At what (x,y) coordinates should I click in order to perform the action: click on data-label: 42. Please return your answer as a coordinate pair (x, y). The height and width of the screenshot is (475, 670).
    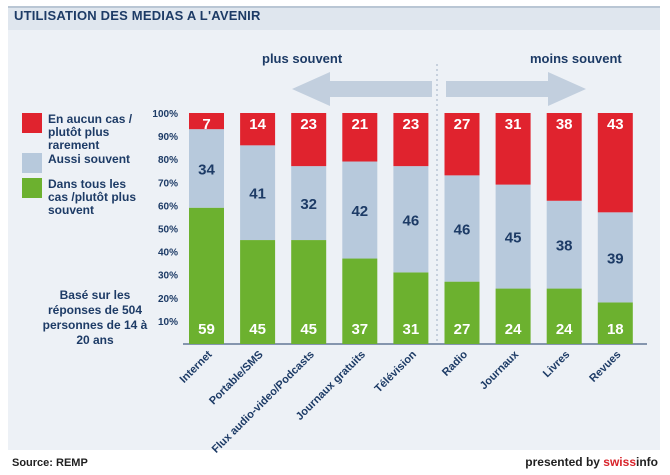
    Looking at the image, I should click on (359, 211).